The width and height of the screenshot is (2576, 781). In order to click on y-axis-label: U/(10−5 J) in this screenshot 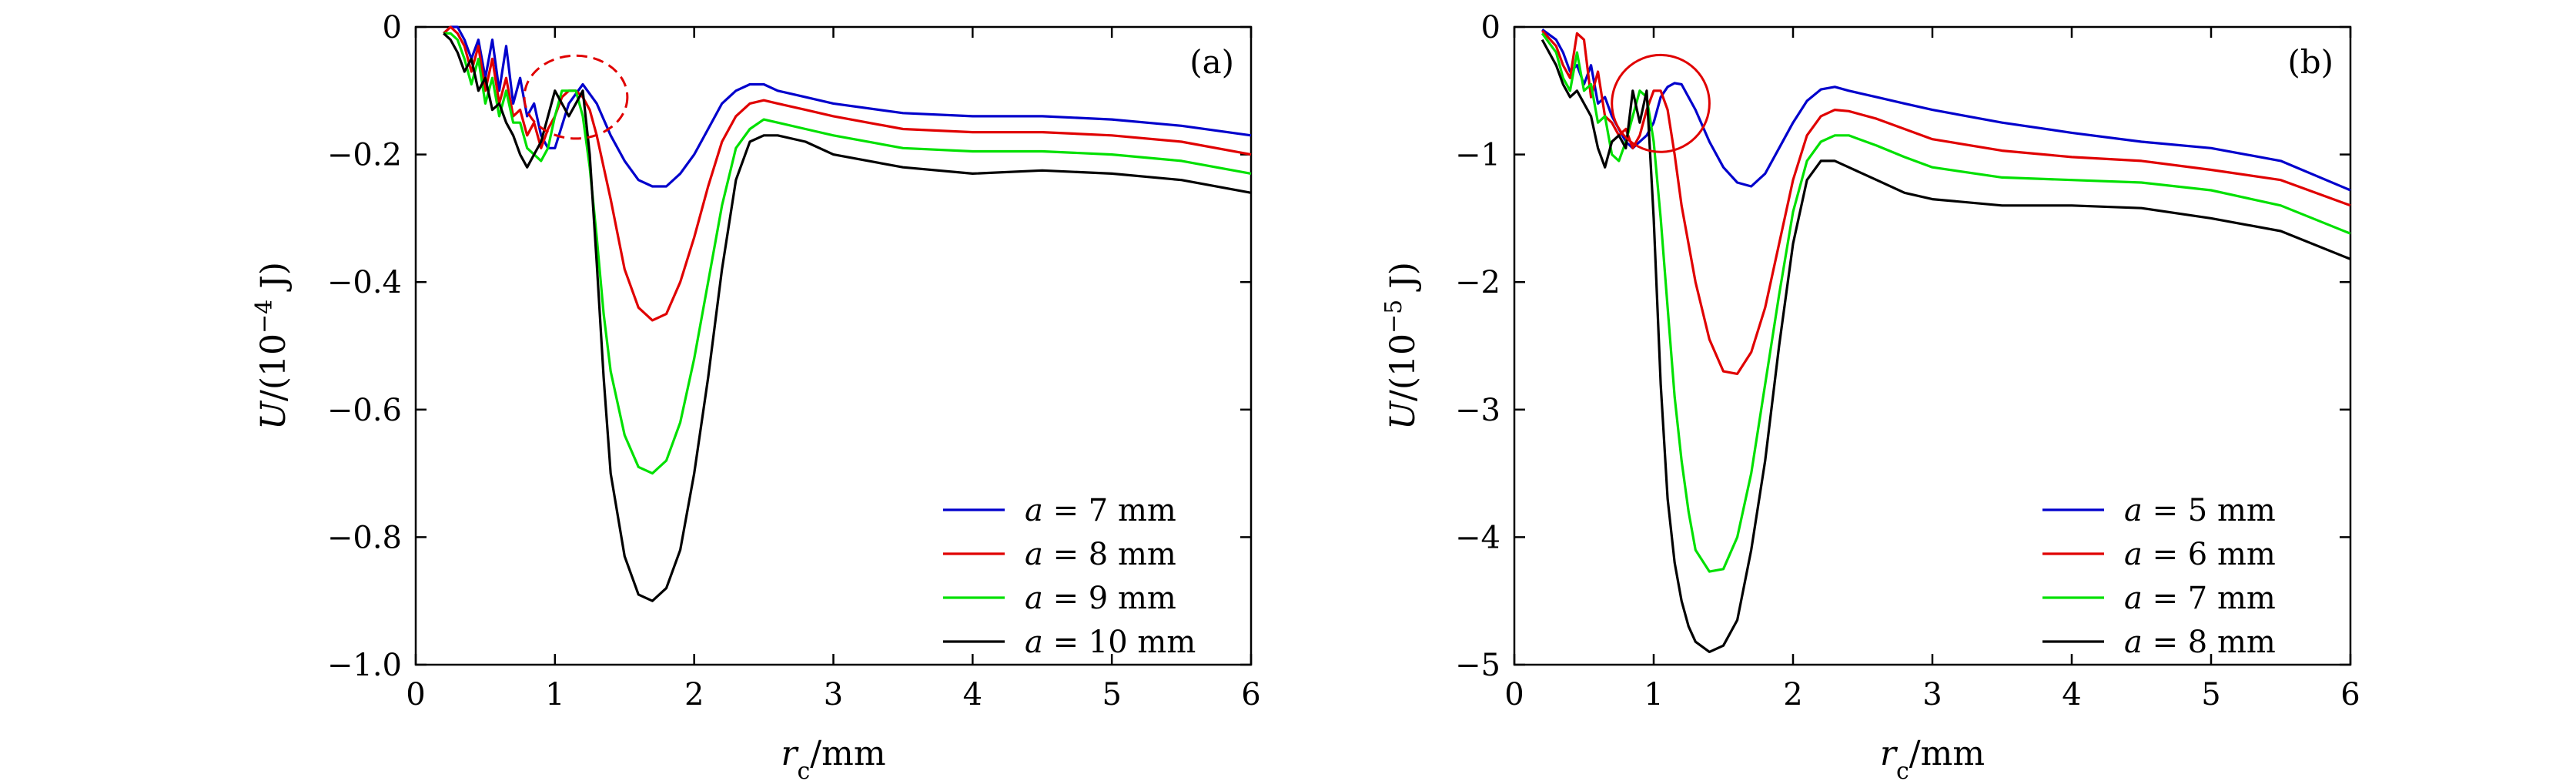, I will do `click(1402, 346)`.